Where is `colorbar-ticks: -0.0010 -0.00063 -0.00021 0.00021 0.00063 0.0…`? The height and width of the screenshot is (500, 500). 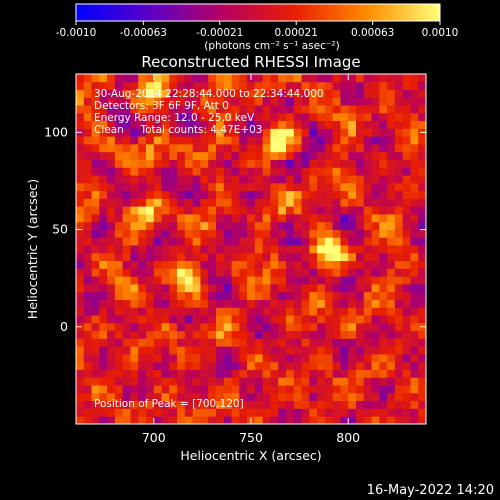
colorbar-ticks: -0.0010 -0.00063 -0.00021 0.00021 0.00063 0.0… is located at coordinates (257, 30).